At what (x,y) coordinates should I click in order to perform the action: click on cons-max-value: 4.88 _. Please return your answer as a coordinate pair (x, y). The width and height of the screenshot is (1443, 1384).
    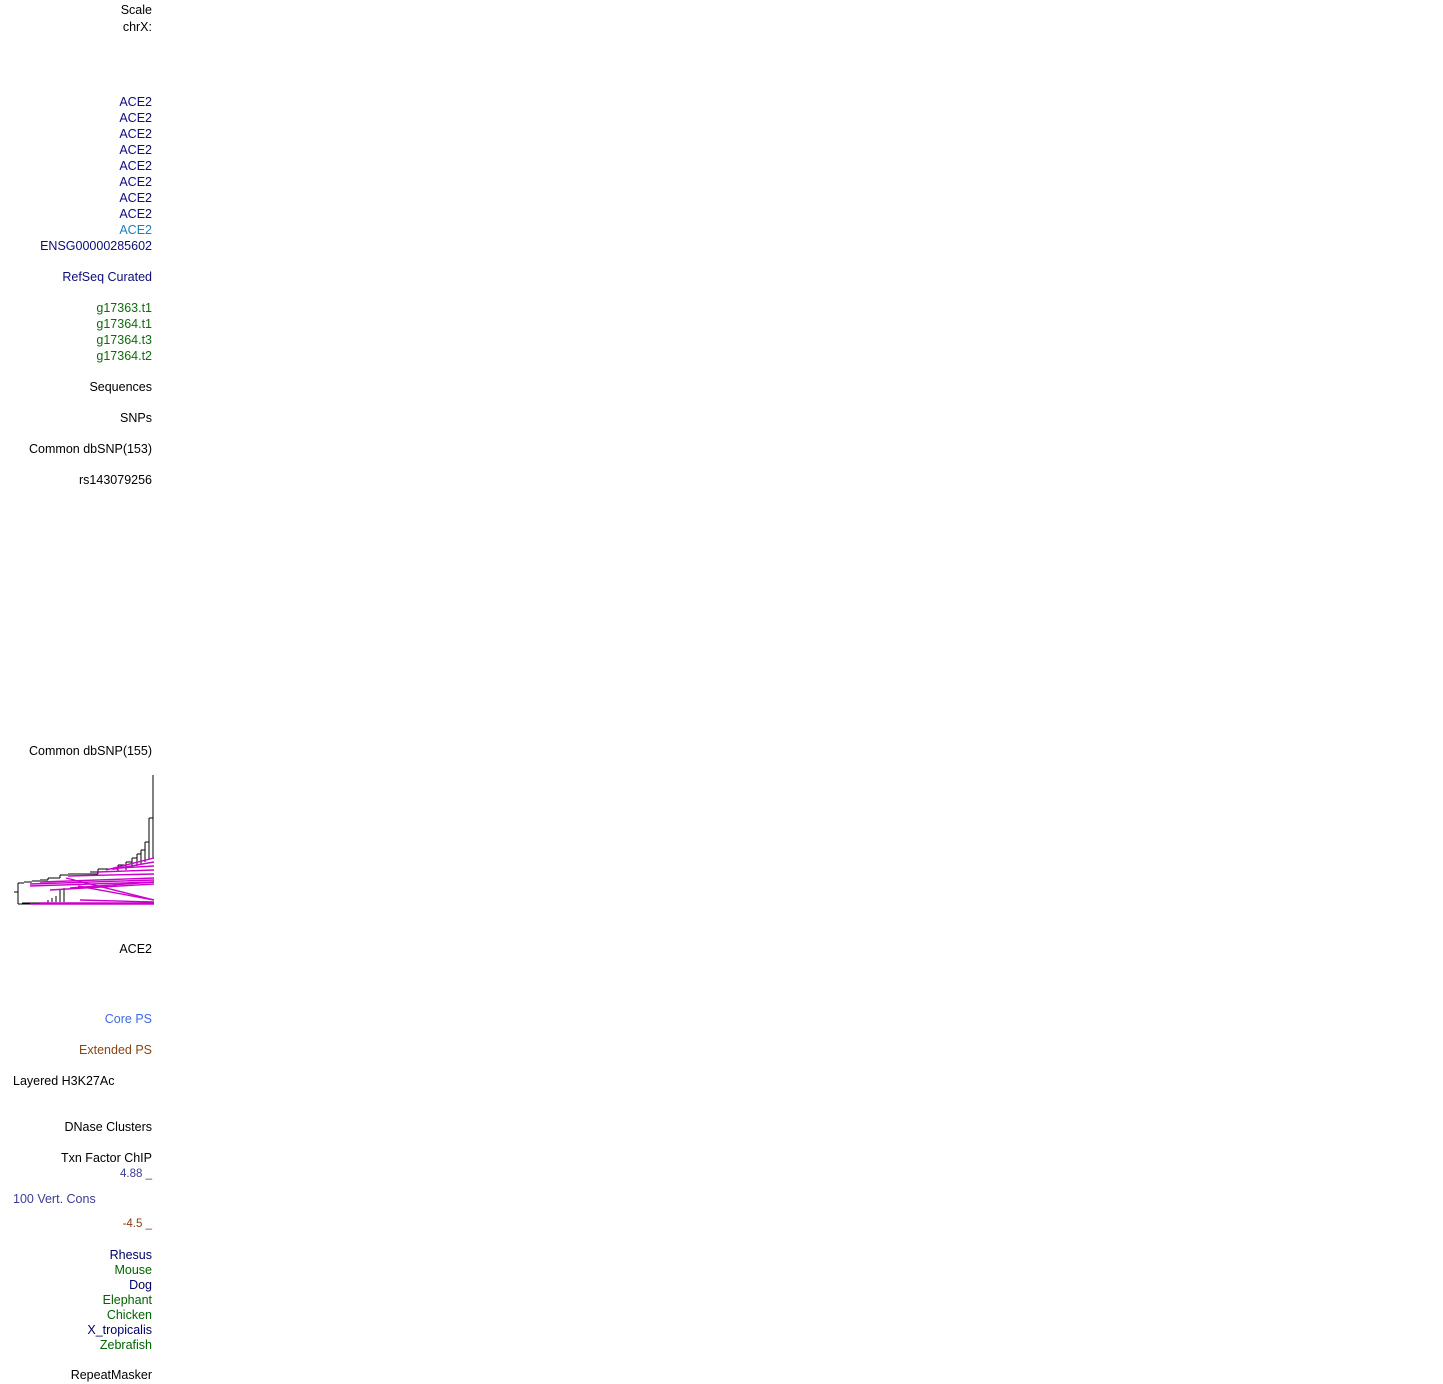
    Looking at the image, I should click on (136, 1174).